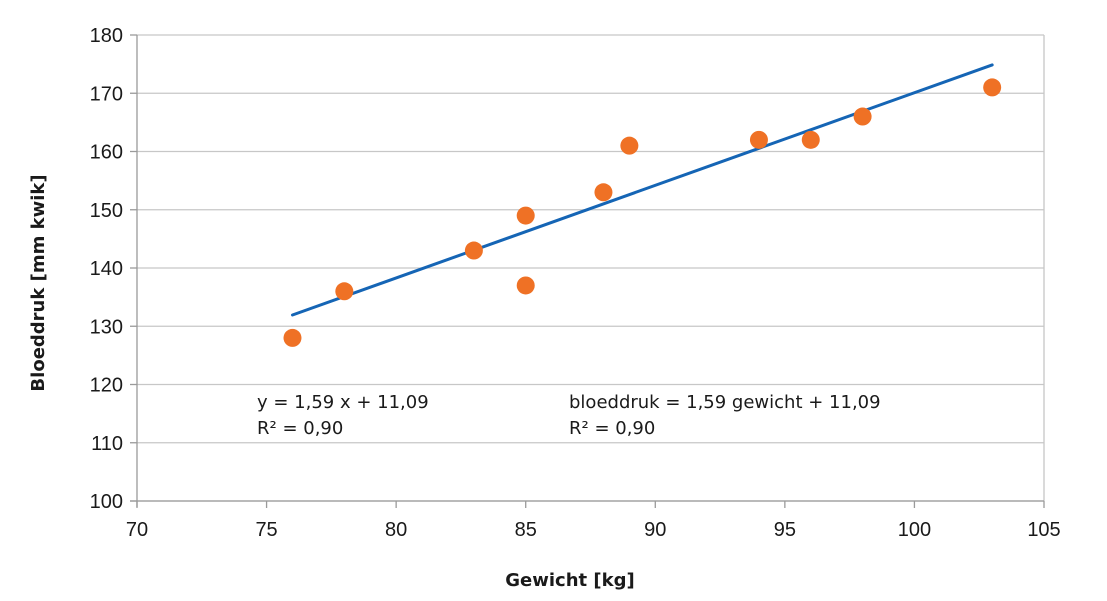 The height and width of the screenshot is (601, 1107). What do you see at coordinates (593, 530) in the screenshot?
I see `x-tick-labels: 70 75 80 85 90 95 100 105` at bounding box center [593, 530].